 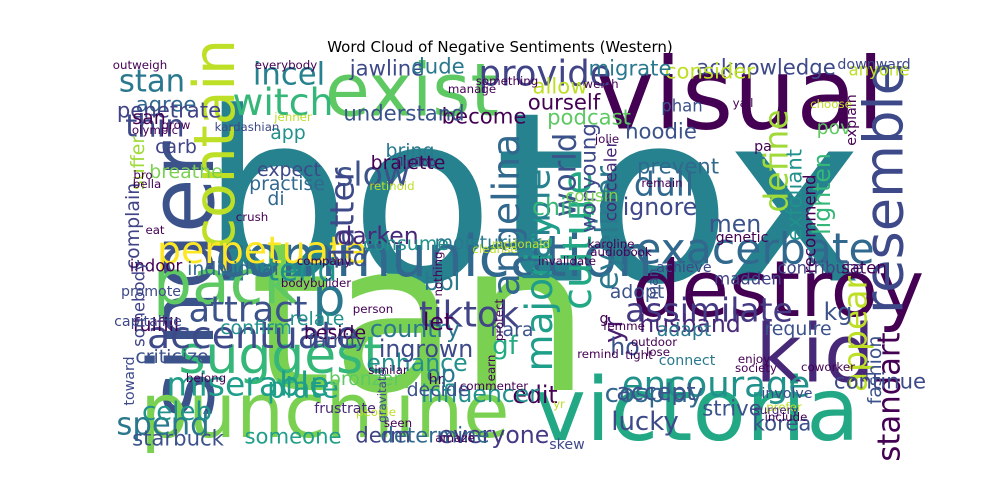 I want to click on word-china: china, so click(x=564, y=207).